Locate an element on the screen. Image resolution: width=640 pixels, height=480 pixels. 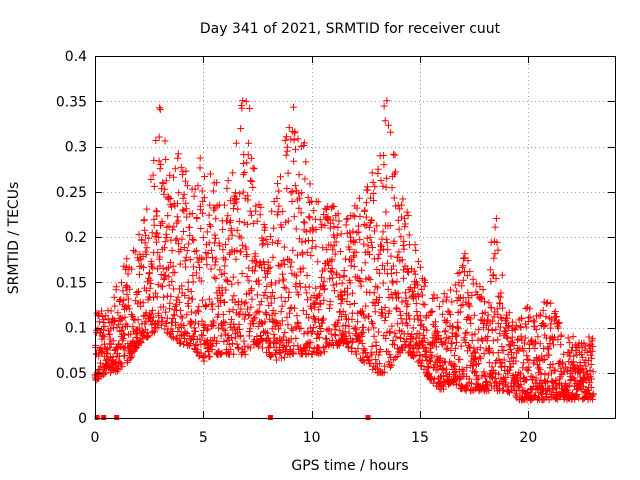
data-gap-marker is located at coordinates (104, 417).